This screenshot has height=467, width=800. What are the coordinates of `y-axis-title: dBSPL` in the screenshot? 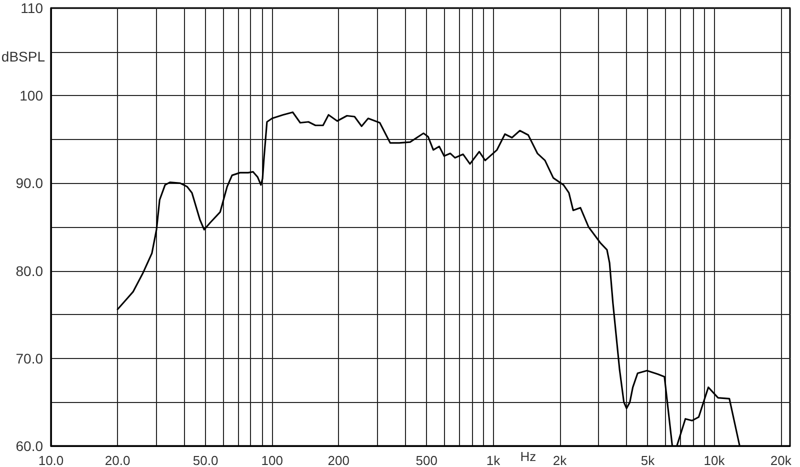 It's located at (23, 56).